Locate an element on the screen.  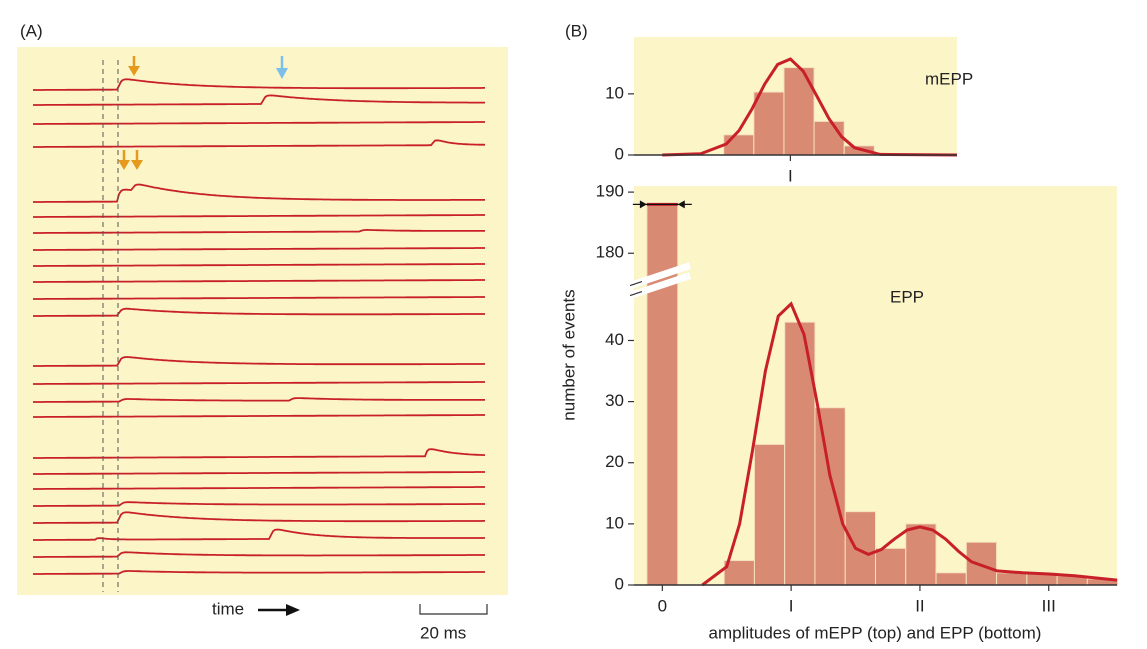
x-axis-label: time is located at coordinates (228, 608).